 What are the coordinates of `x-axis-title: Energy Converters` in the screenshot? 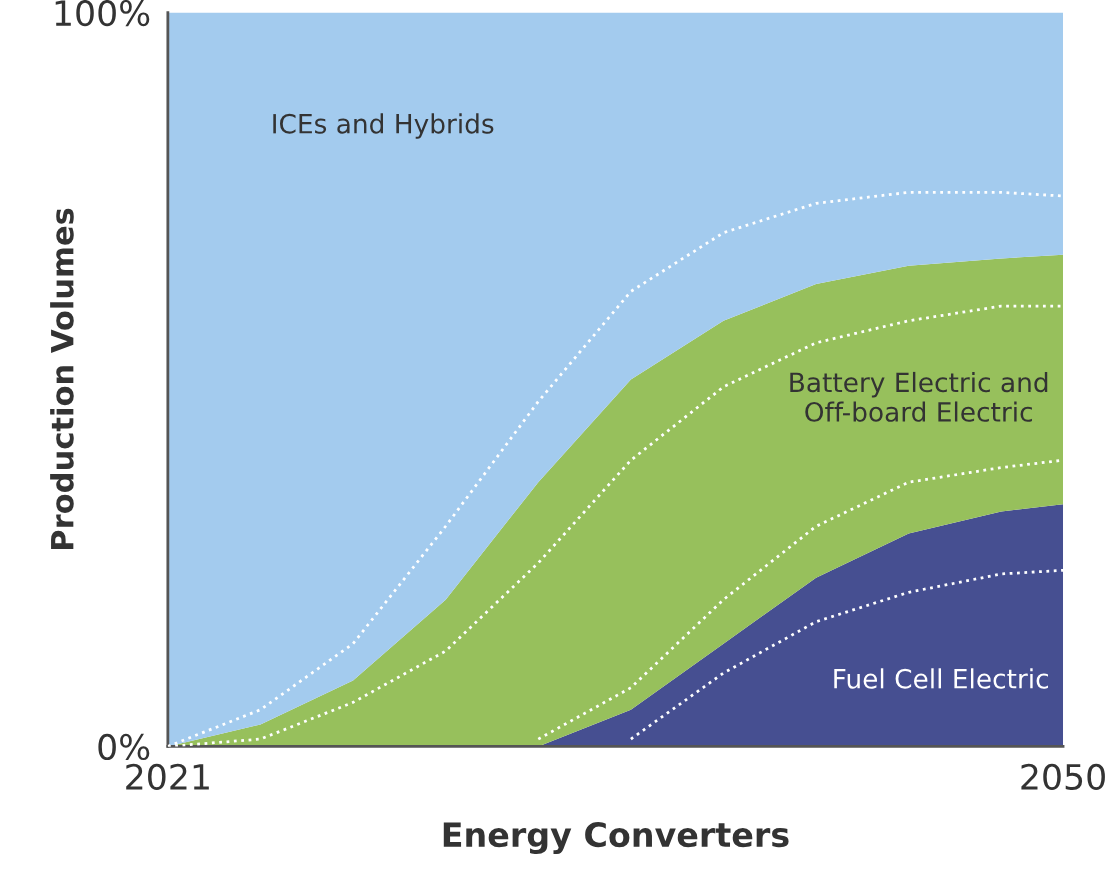 It's located at (616, 838).